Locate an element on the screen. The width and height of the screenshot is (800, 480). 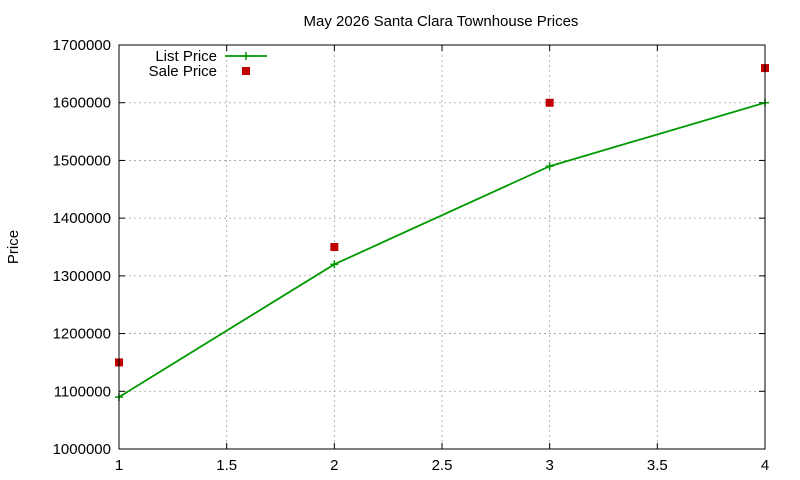
y-tick-label: 1100000 is located at coordinates (82, 391).